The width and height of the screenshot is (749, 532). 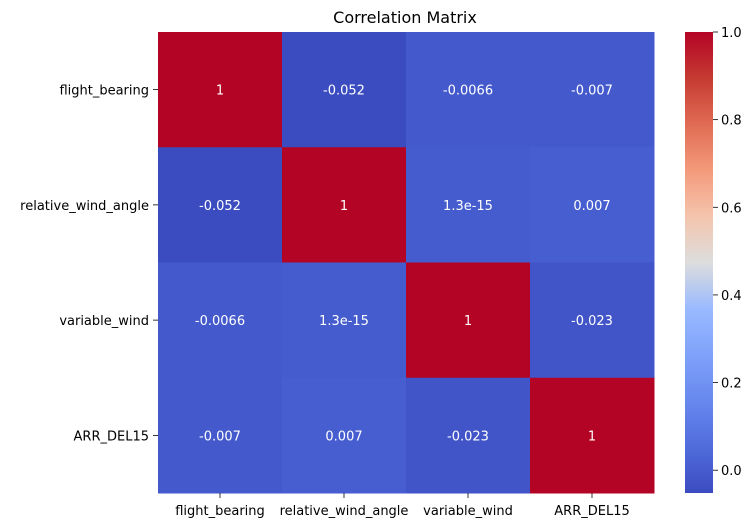 I want to click on colorbar-axis: 0.0 0.2 0.4 0.6 0.8 1.0, so click(x=727, y=252).